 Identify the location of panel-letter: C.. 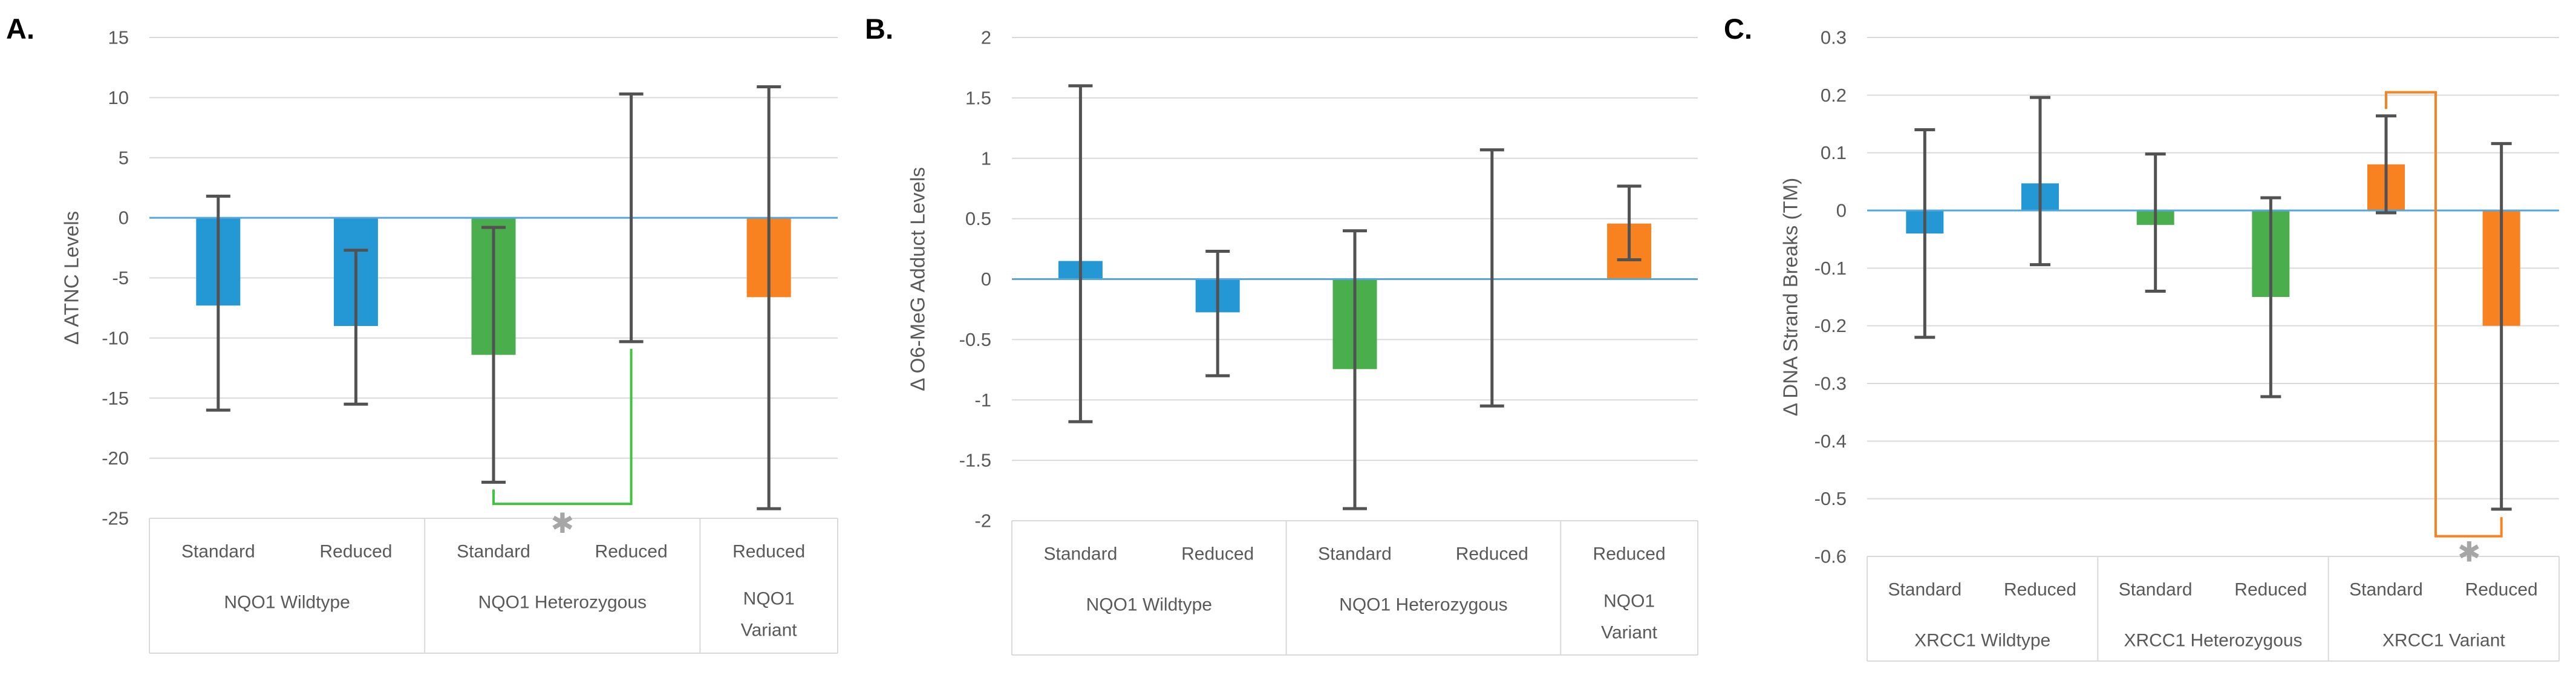
(1738, 29).